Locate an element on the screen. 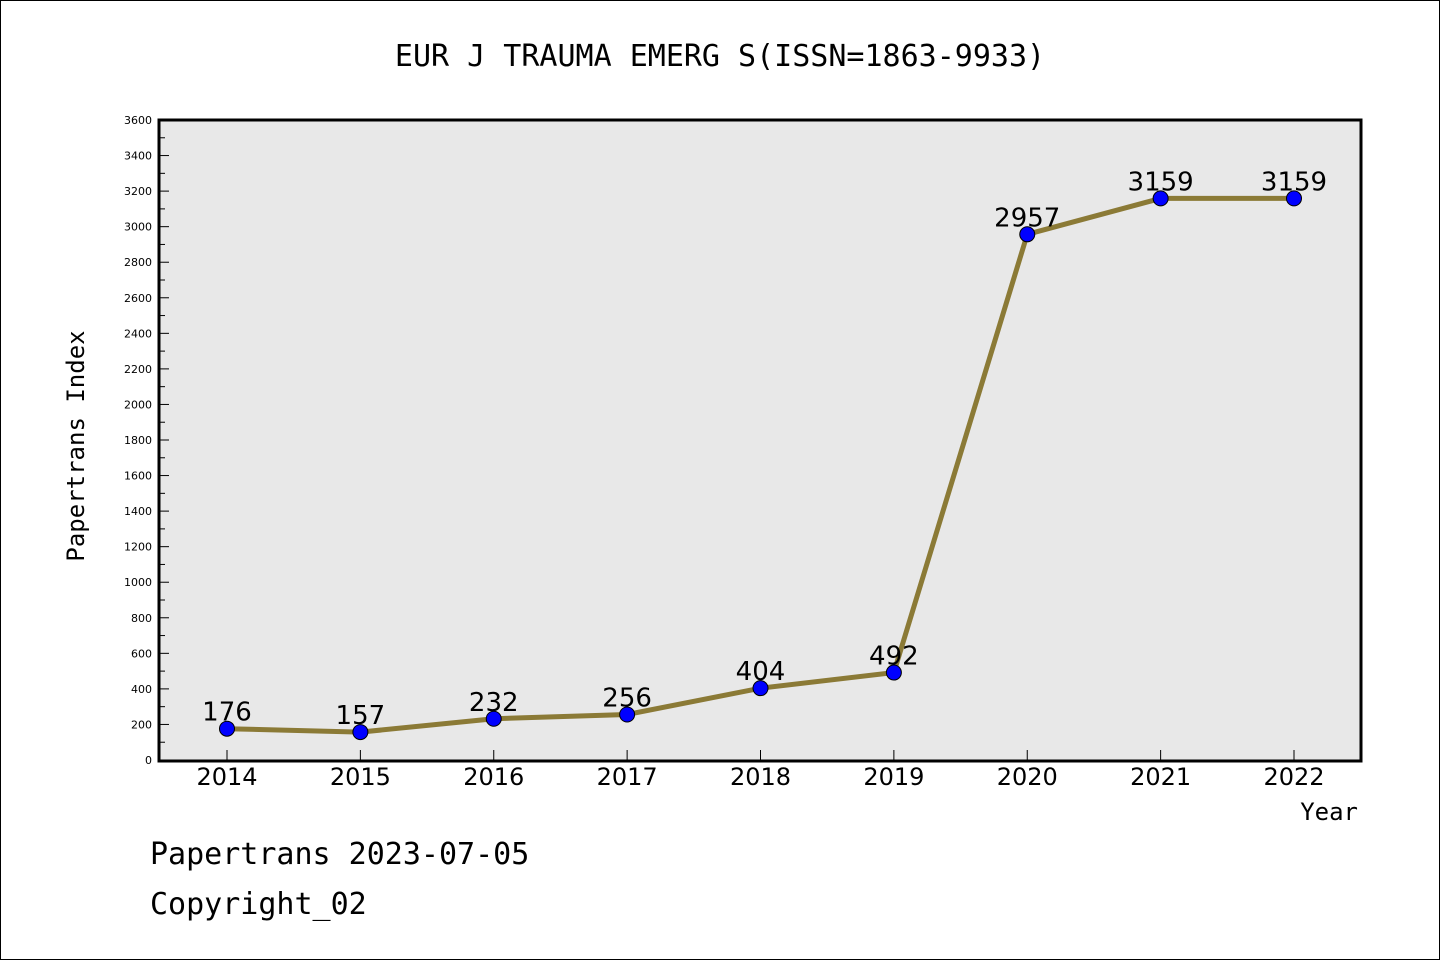  y-tick-label: 2600 is located at coordinates (138, 298).